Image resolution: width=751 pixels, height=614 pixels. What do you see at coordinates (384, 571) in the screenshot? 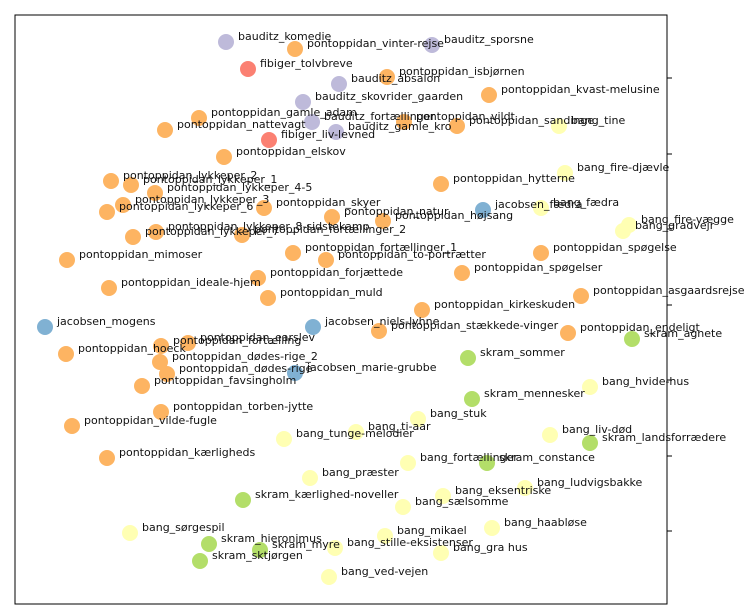
I see `point-label: bang_ved-vejen` at bounding box center [384, 571].